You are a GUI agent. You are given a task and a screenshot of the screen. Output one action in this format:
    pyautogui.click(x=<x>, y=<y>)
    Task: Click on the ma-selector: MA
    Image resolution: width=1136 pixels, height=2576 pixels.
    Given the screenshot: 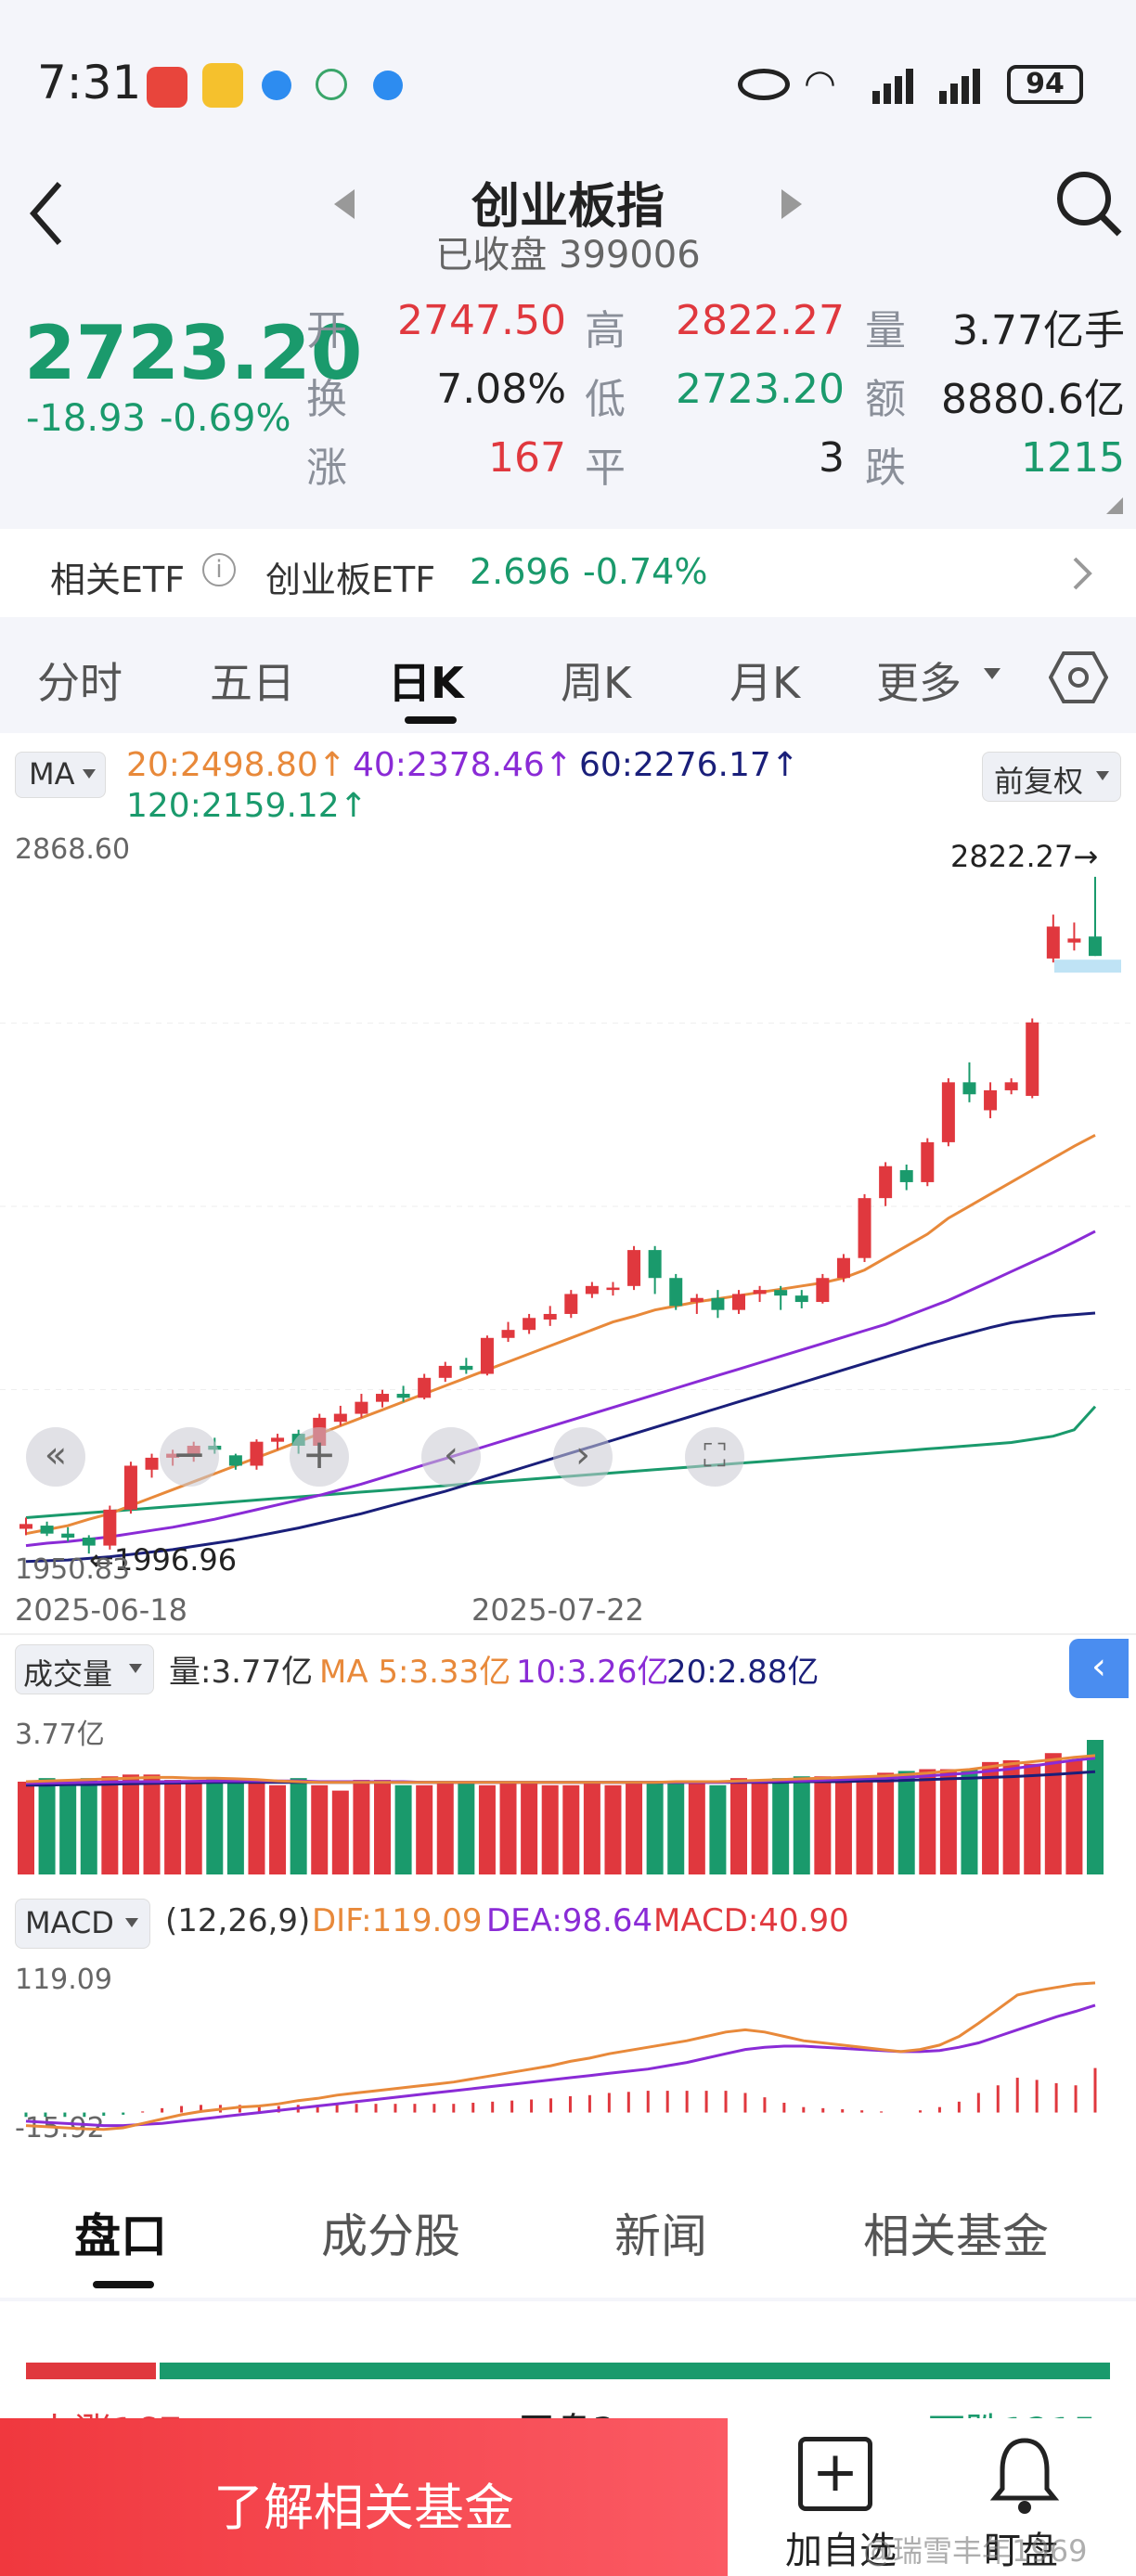 What is the action you would take?
    pyautogui.click(x=60, y=775)
    